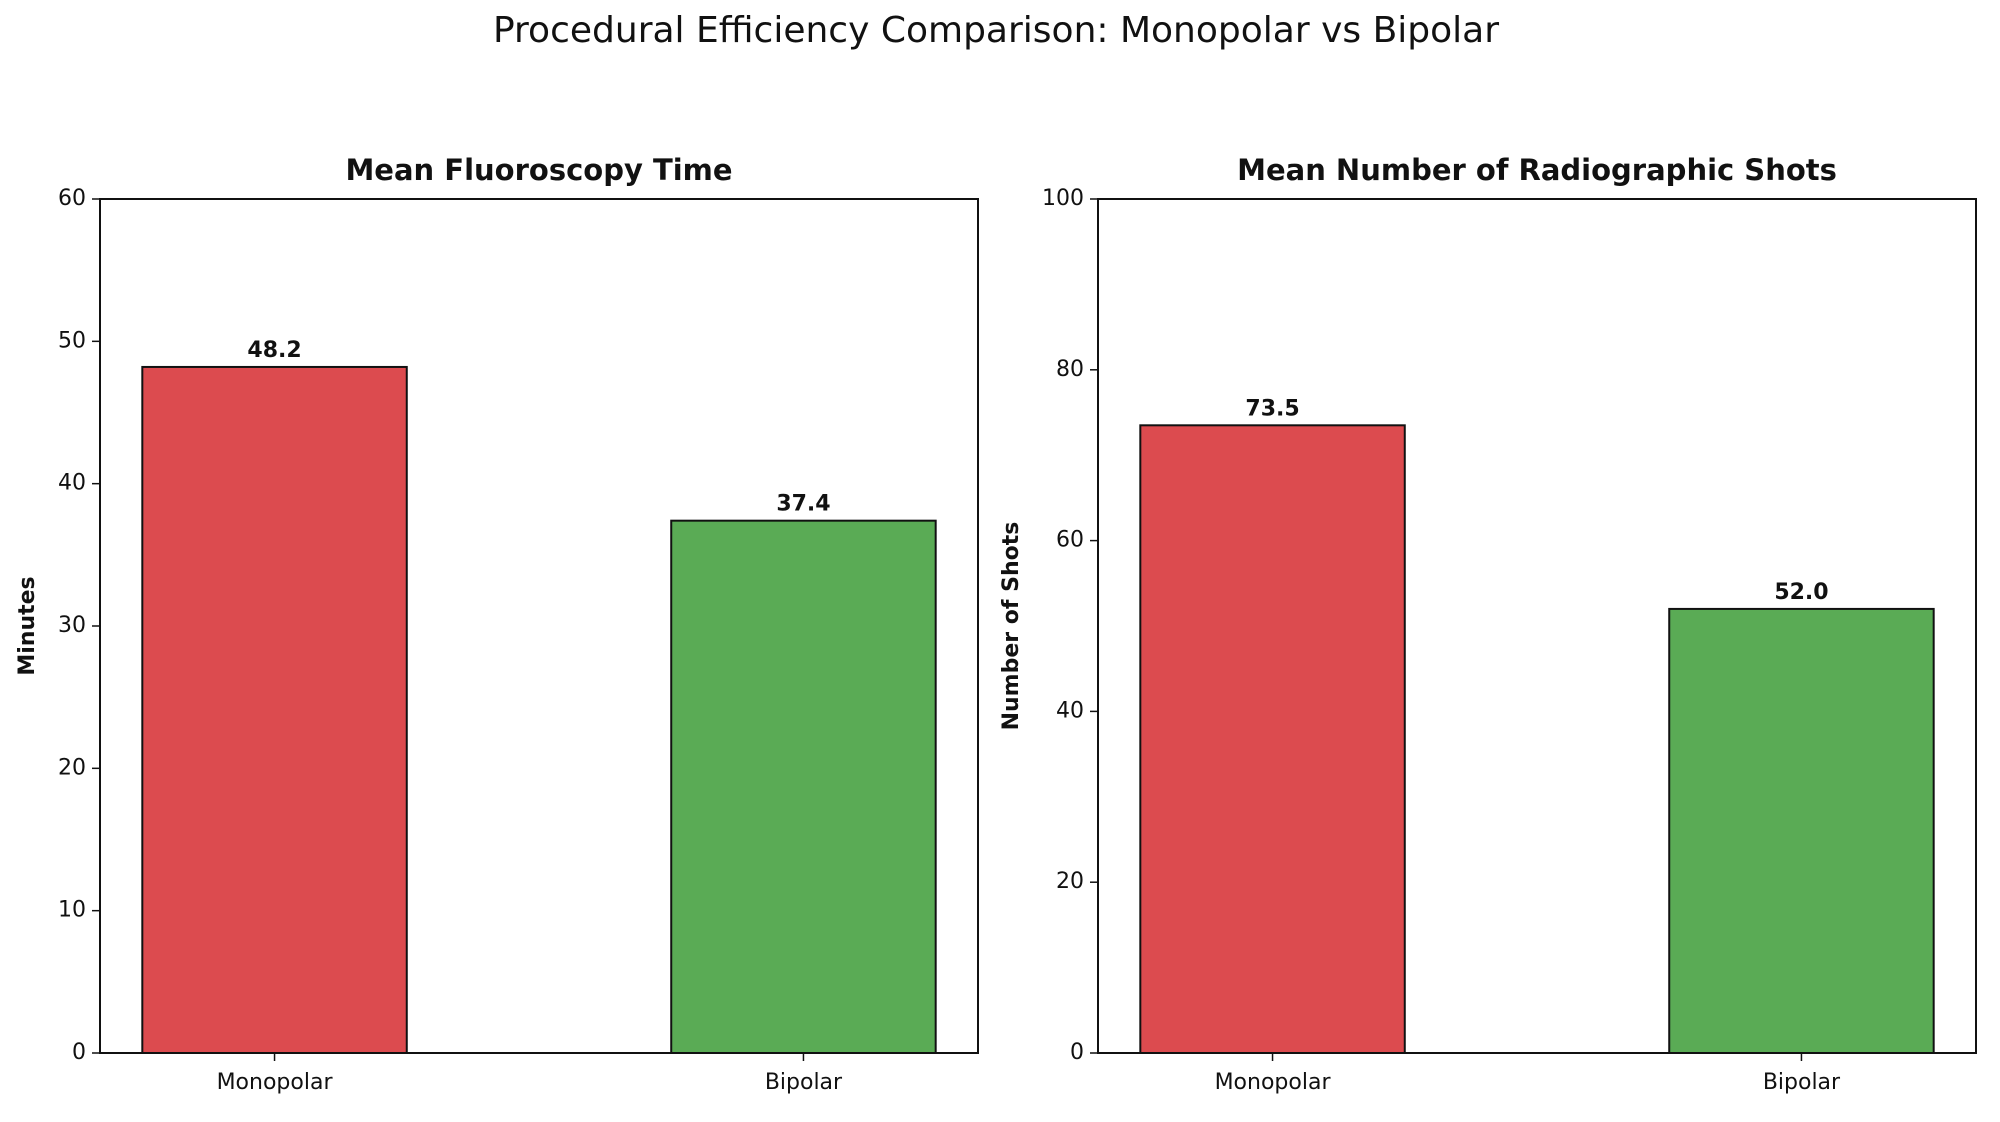 The image size is (2000, 1122). What do you see at coordinates (1272, 408) in the screenshot?
I see `value-label: 73.5` at bounding box center [1272, 408].